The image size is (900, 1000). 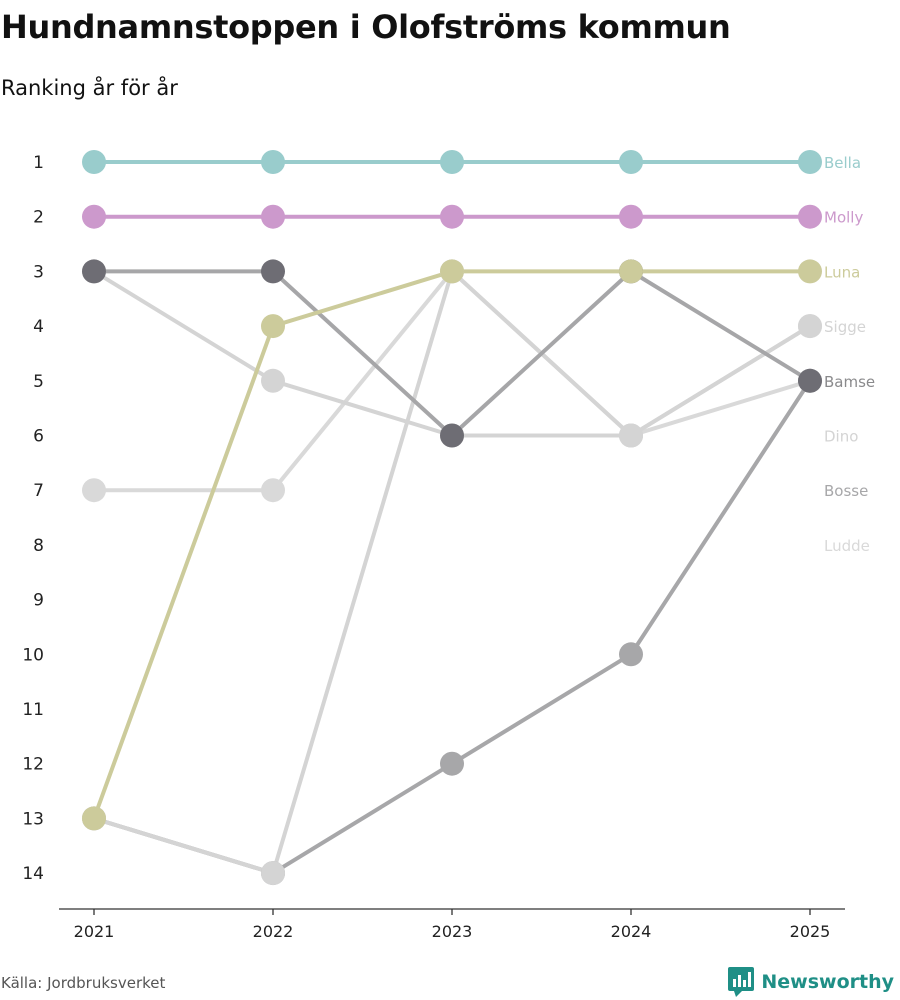 What do you see at coordinates (842, 272) in the screenshot?
I see `series-label-luna: Luna` at bounding box center [842, 272].